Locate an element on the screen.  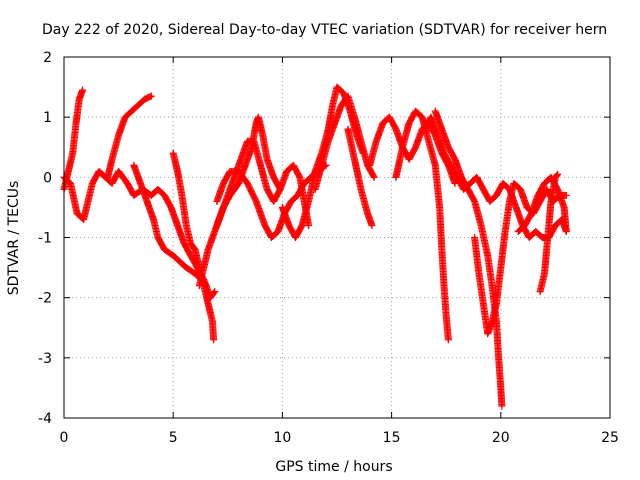
series-sat-m is located at coordinates (422, 225).